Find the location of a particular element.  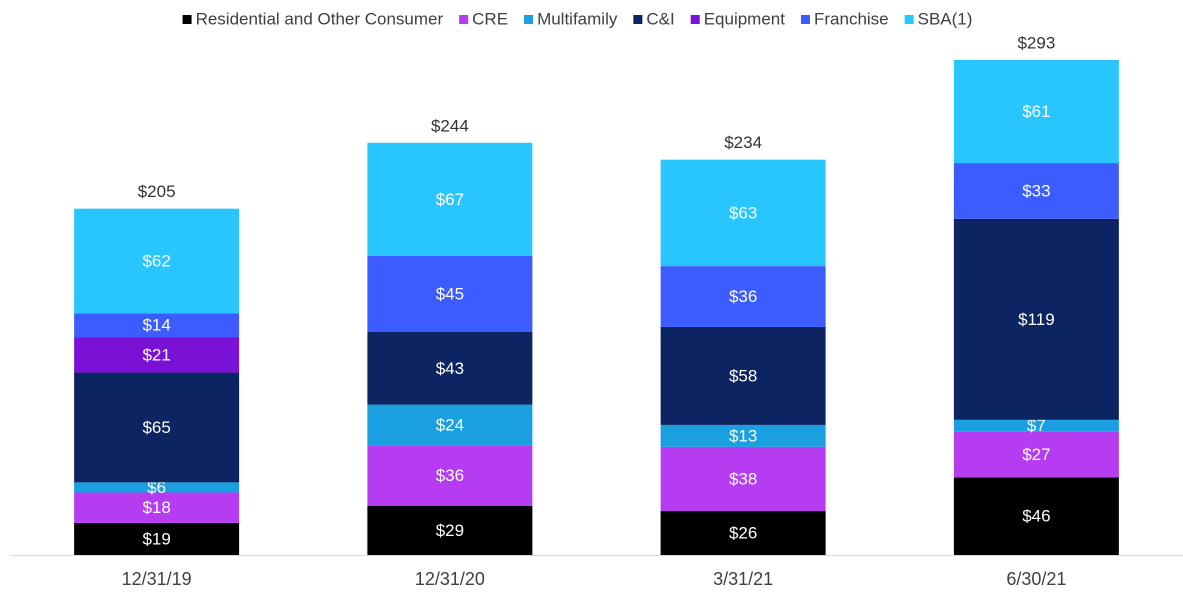

data-label: $19 is located at coordinates (156, 538).